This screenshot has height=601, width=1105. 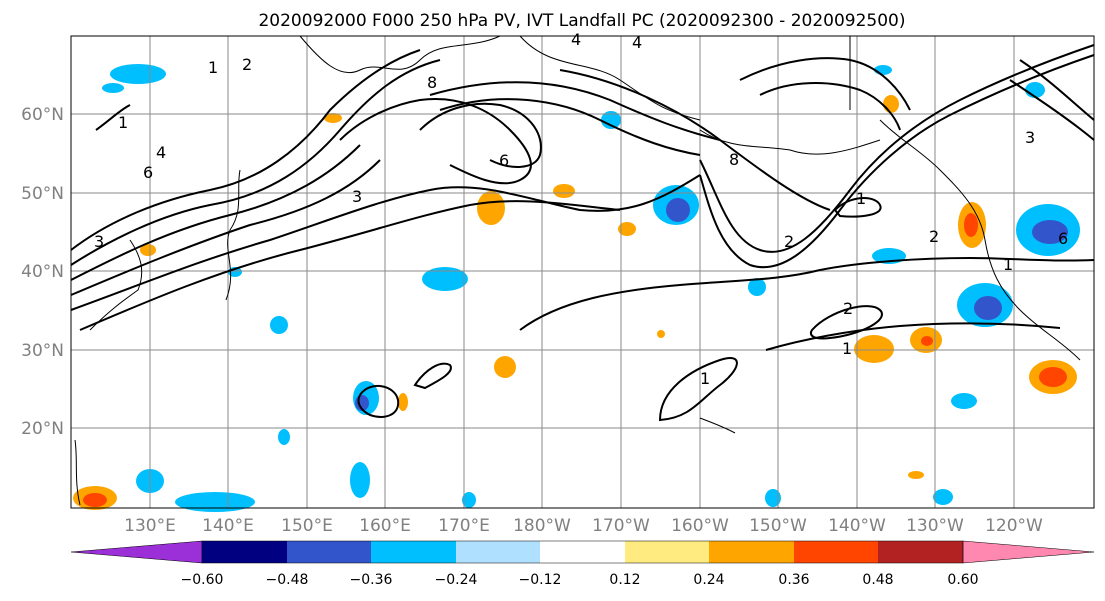 I want to click on lon-label: 160°E, so click(x=385, y=526).